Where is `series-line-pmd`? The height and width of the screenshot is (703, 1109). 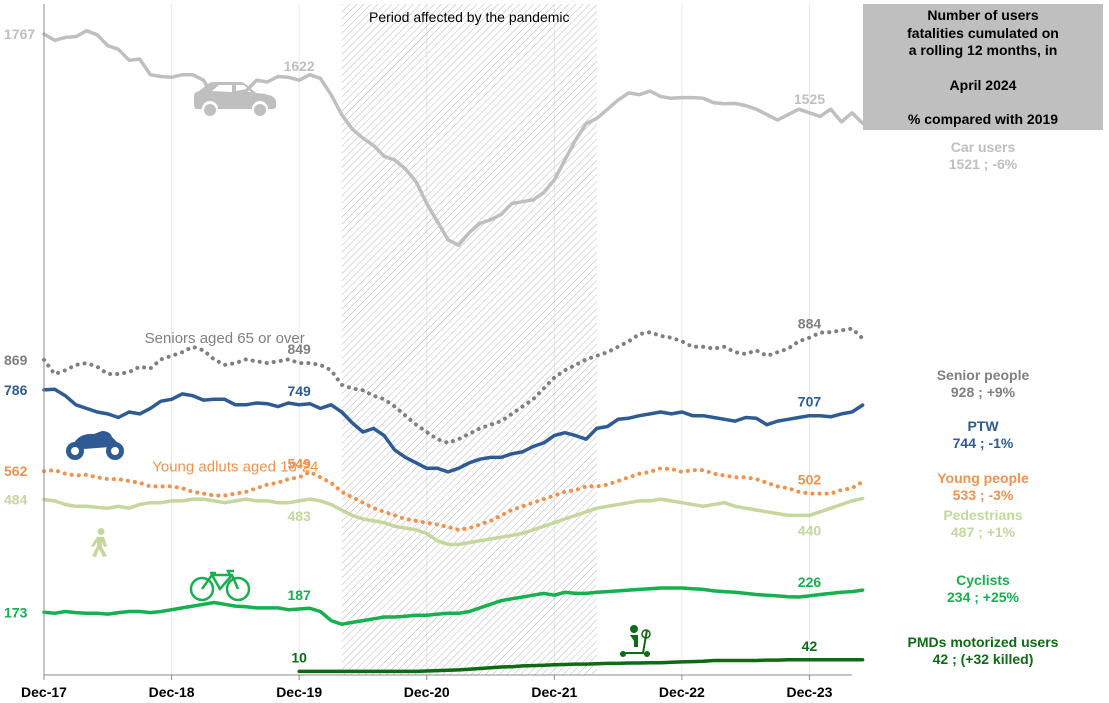
series-line-pmd is located at coordinates (581, 666).